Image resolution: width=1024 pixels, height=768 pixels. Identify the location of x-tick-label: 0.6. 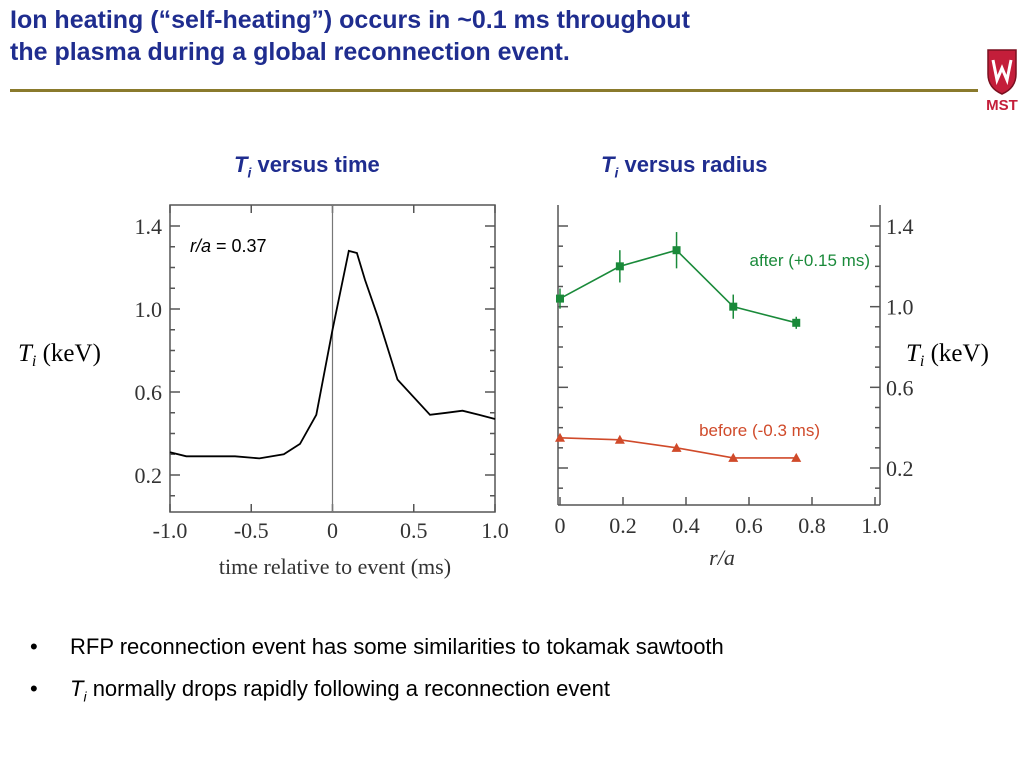
(749, 525).